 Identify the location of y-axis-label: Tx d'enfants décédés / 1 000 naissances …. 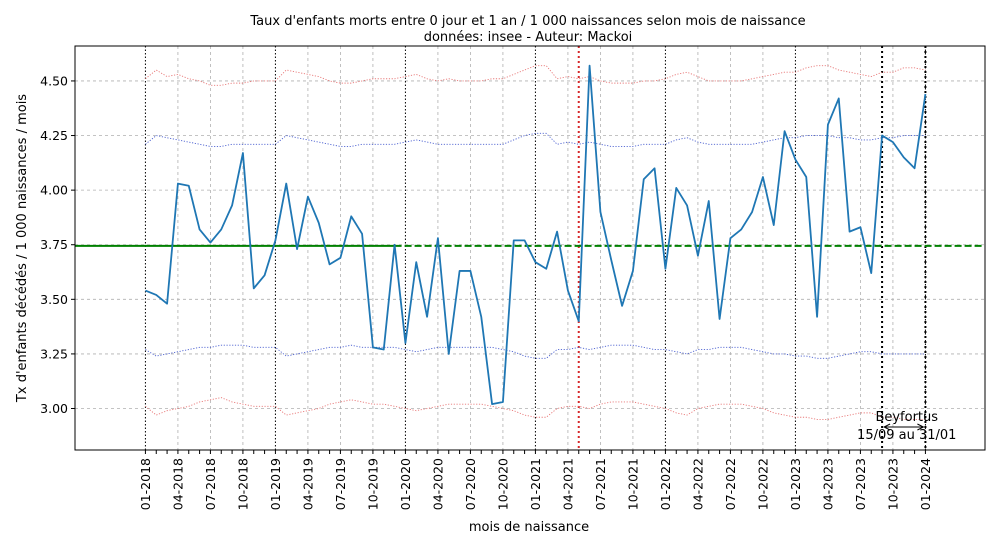
(22, 248).